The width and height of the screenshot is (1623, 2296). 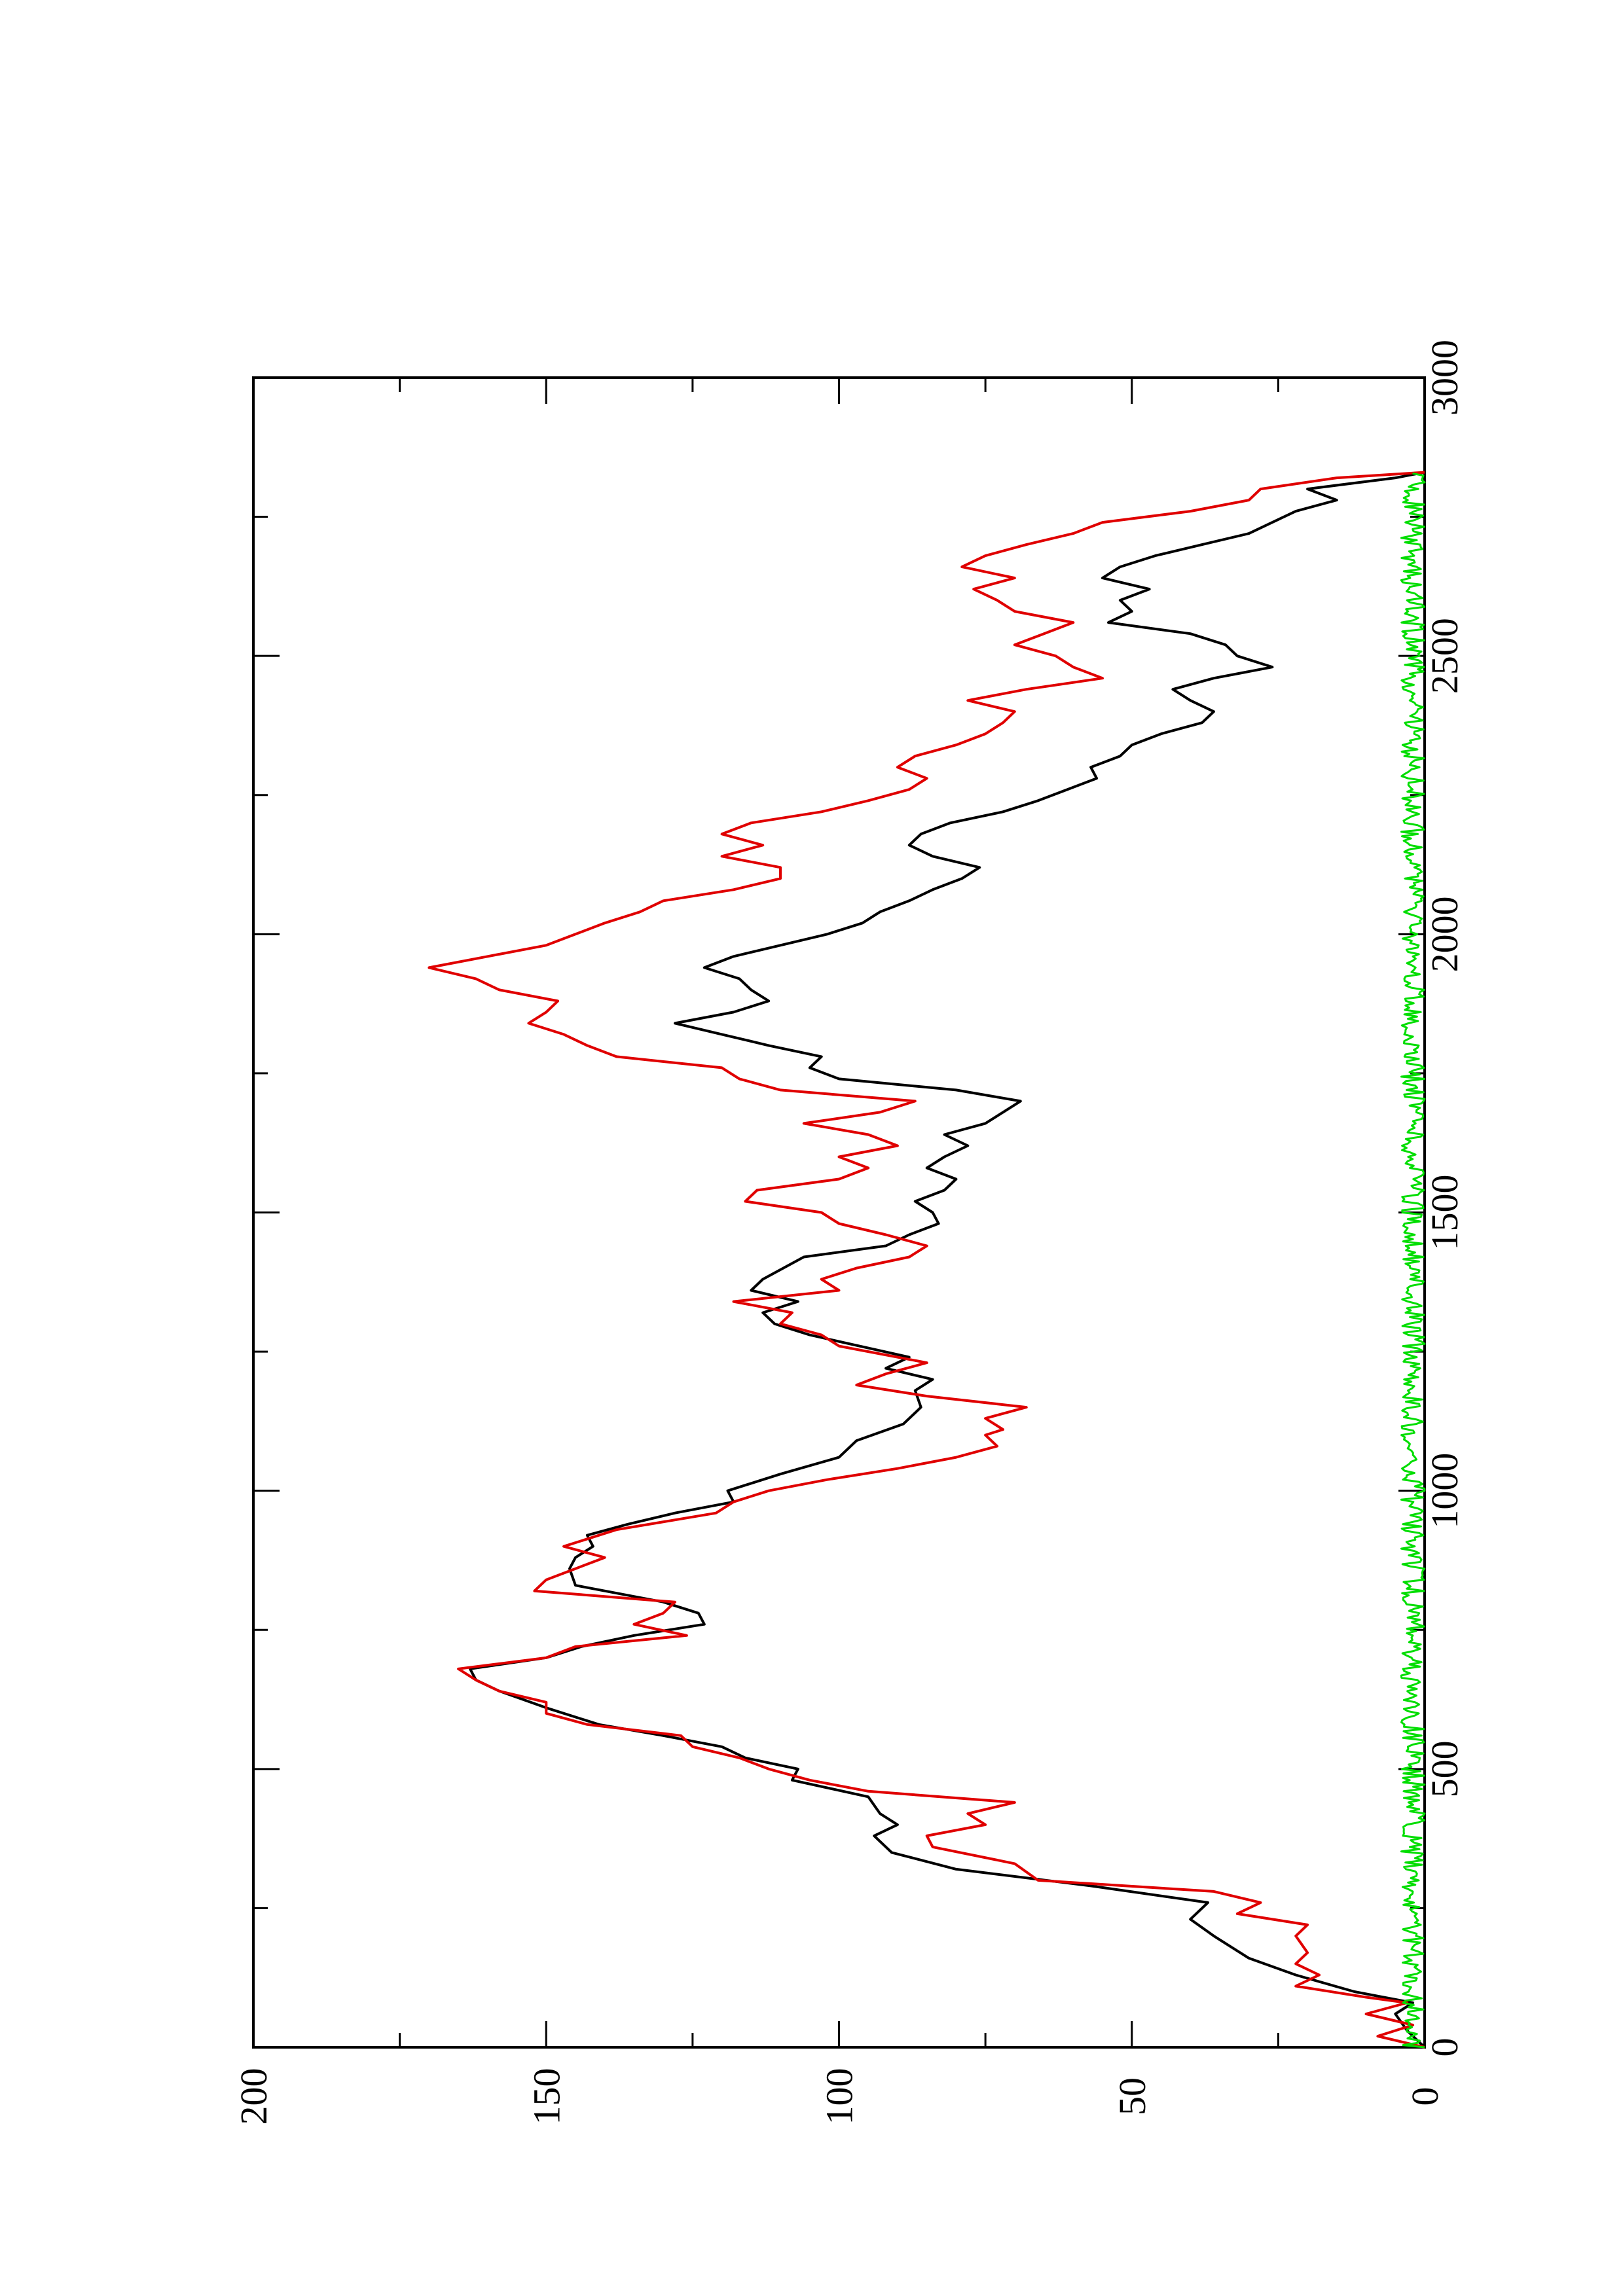 I want to click on x-tick-label: 3000, so click(x=1444, y=378).